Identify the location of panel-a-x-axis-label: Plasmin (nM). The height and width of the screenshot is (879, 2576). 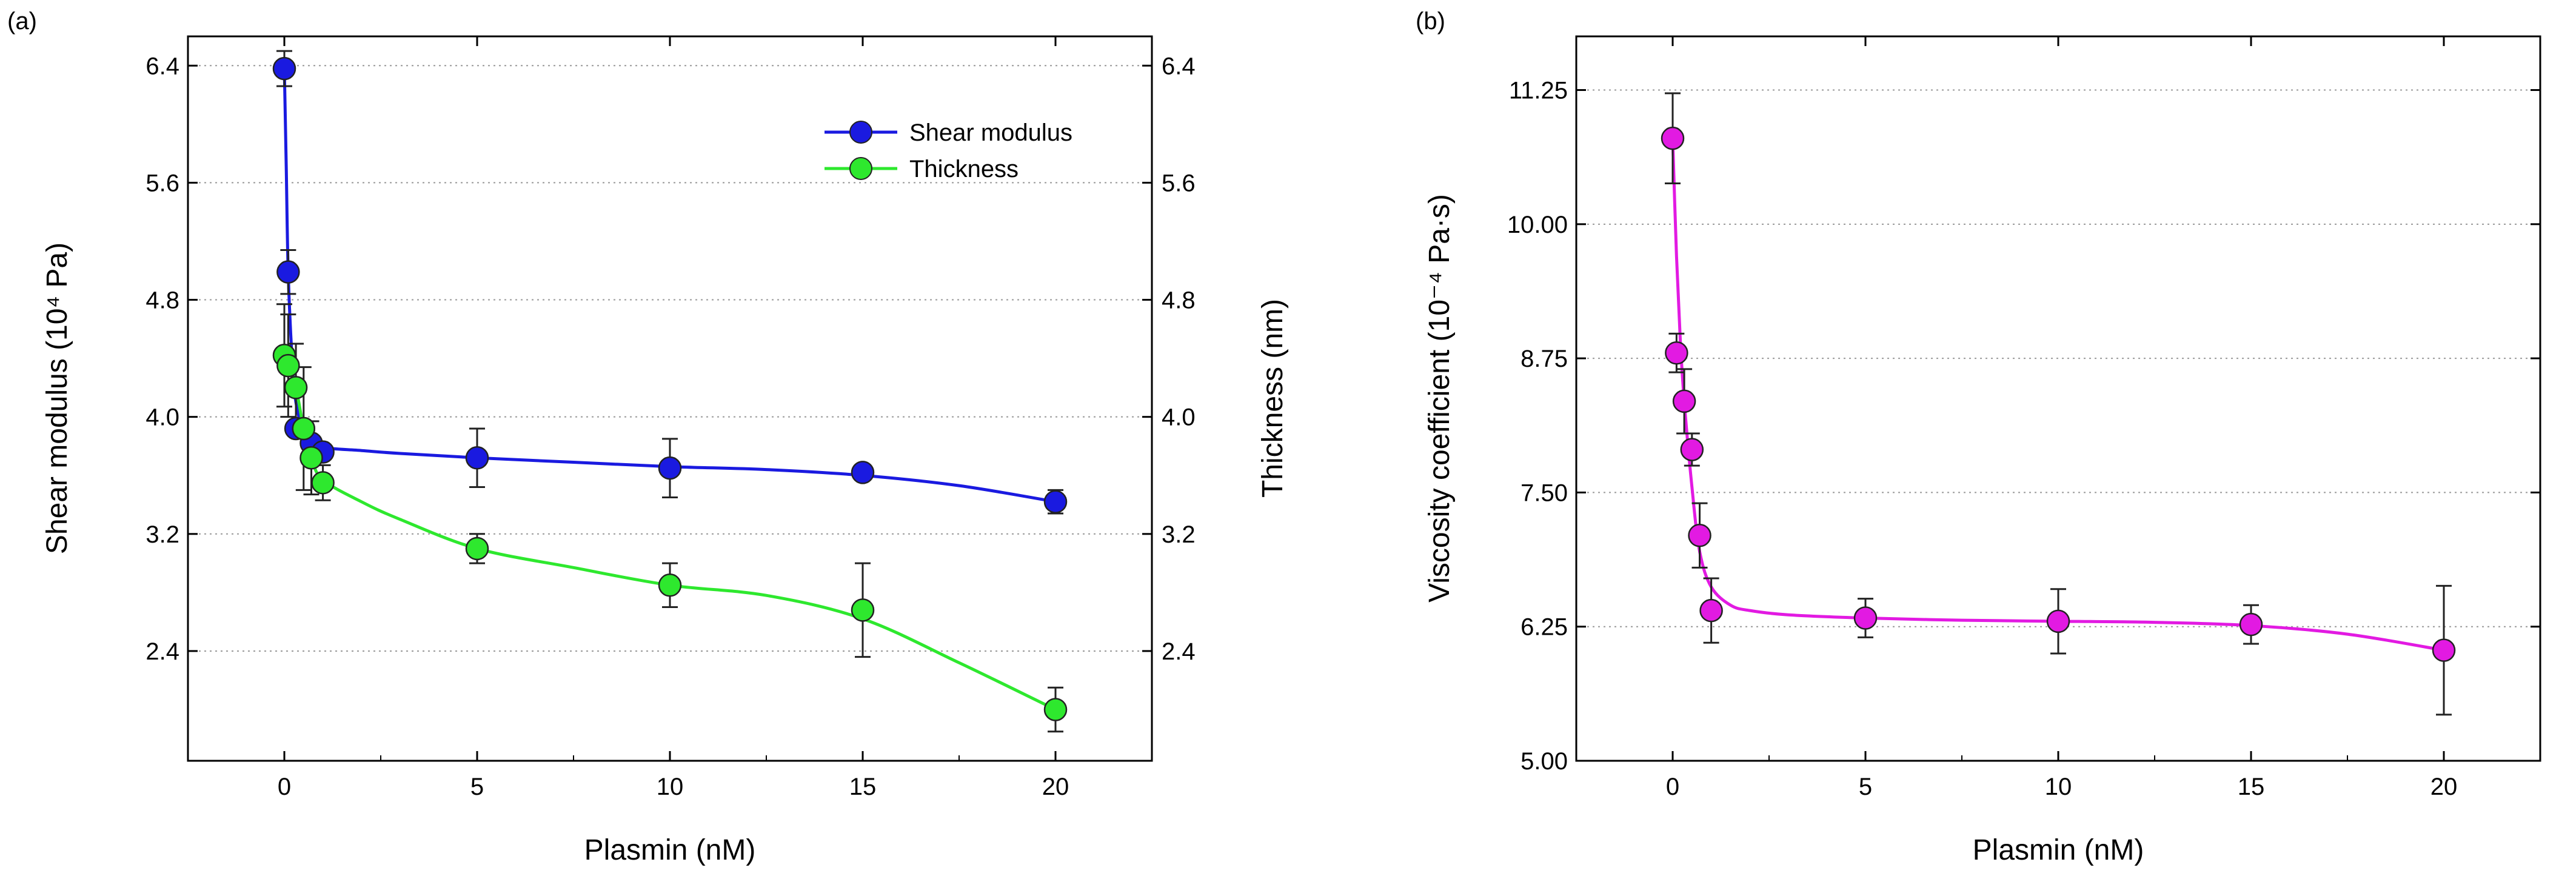
(670, 850).